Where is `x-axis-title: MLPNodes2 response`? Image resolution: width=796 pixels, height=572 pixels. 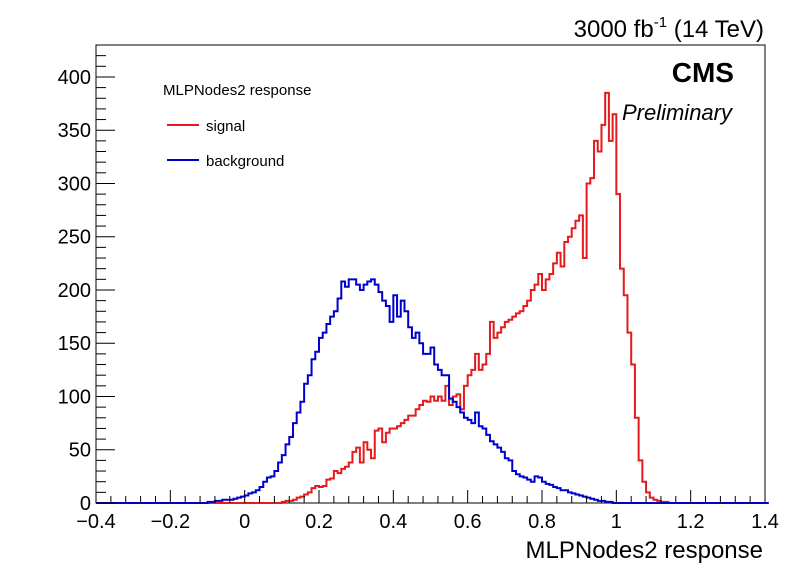 x-axis-title: MLPNodes2 response is located at coordinates (644, 550).